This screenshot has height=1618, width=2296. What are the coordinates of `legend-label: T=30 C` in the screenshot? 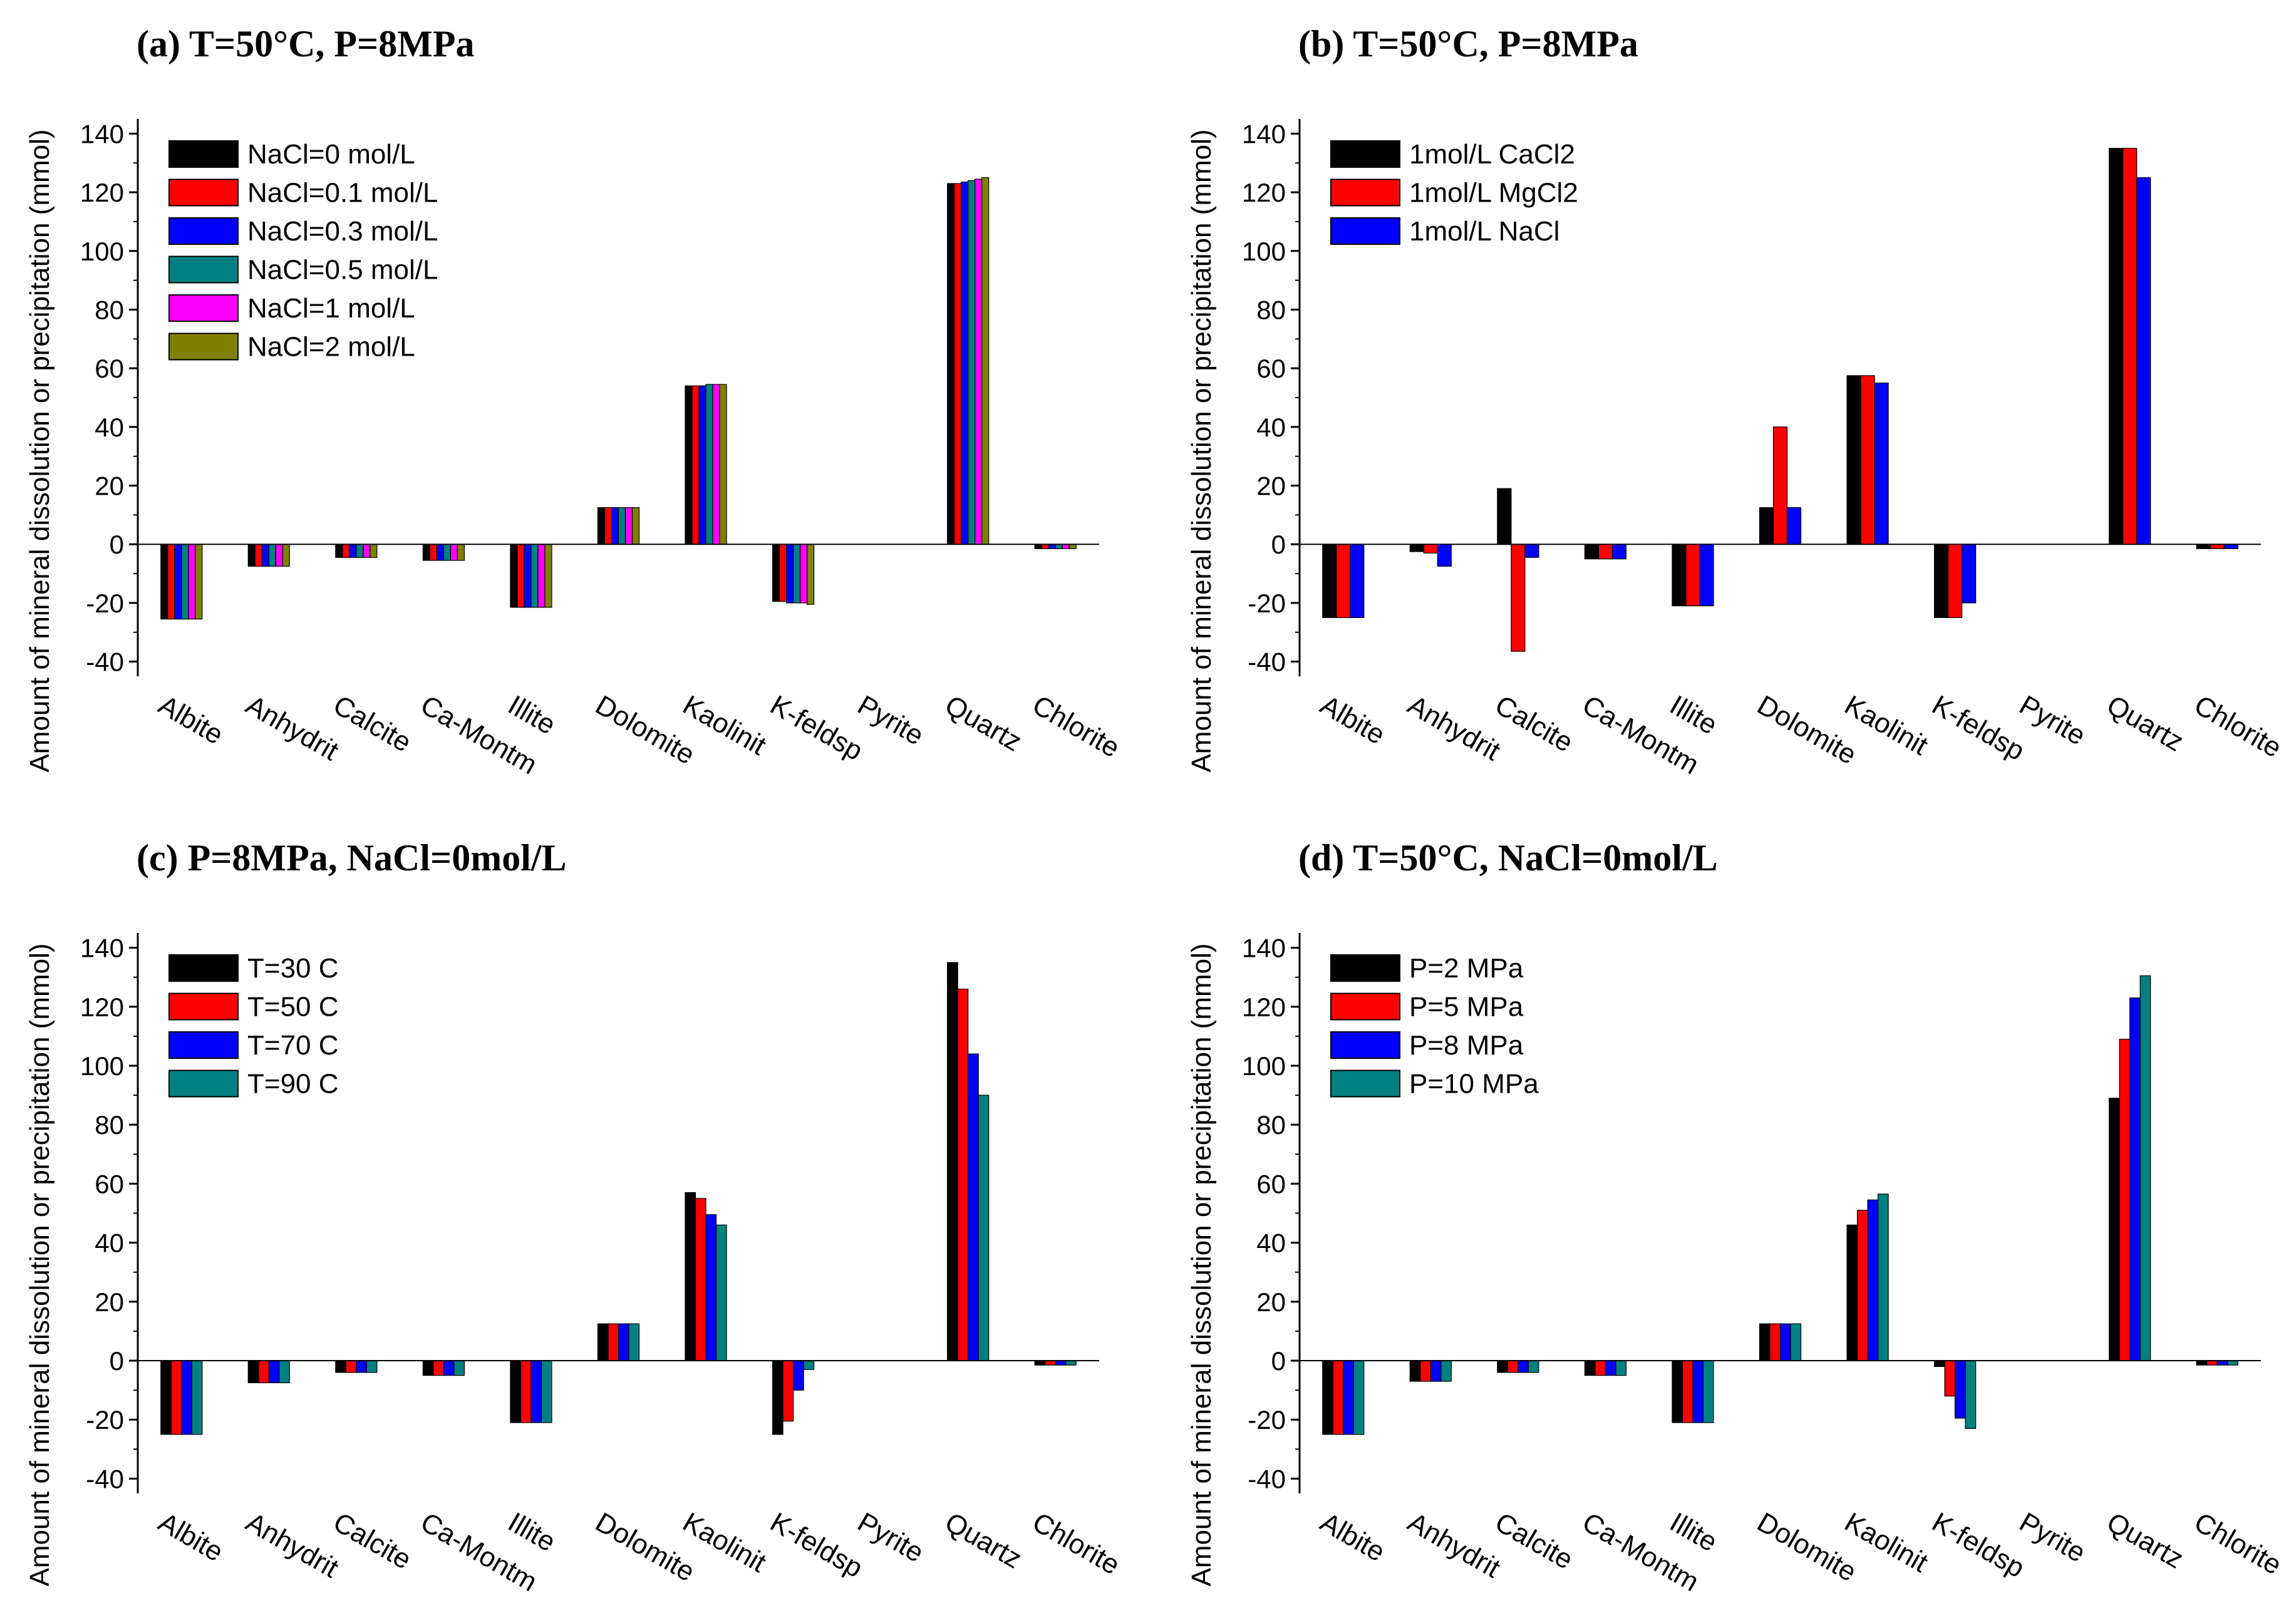 It's located at (293, 969).